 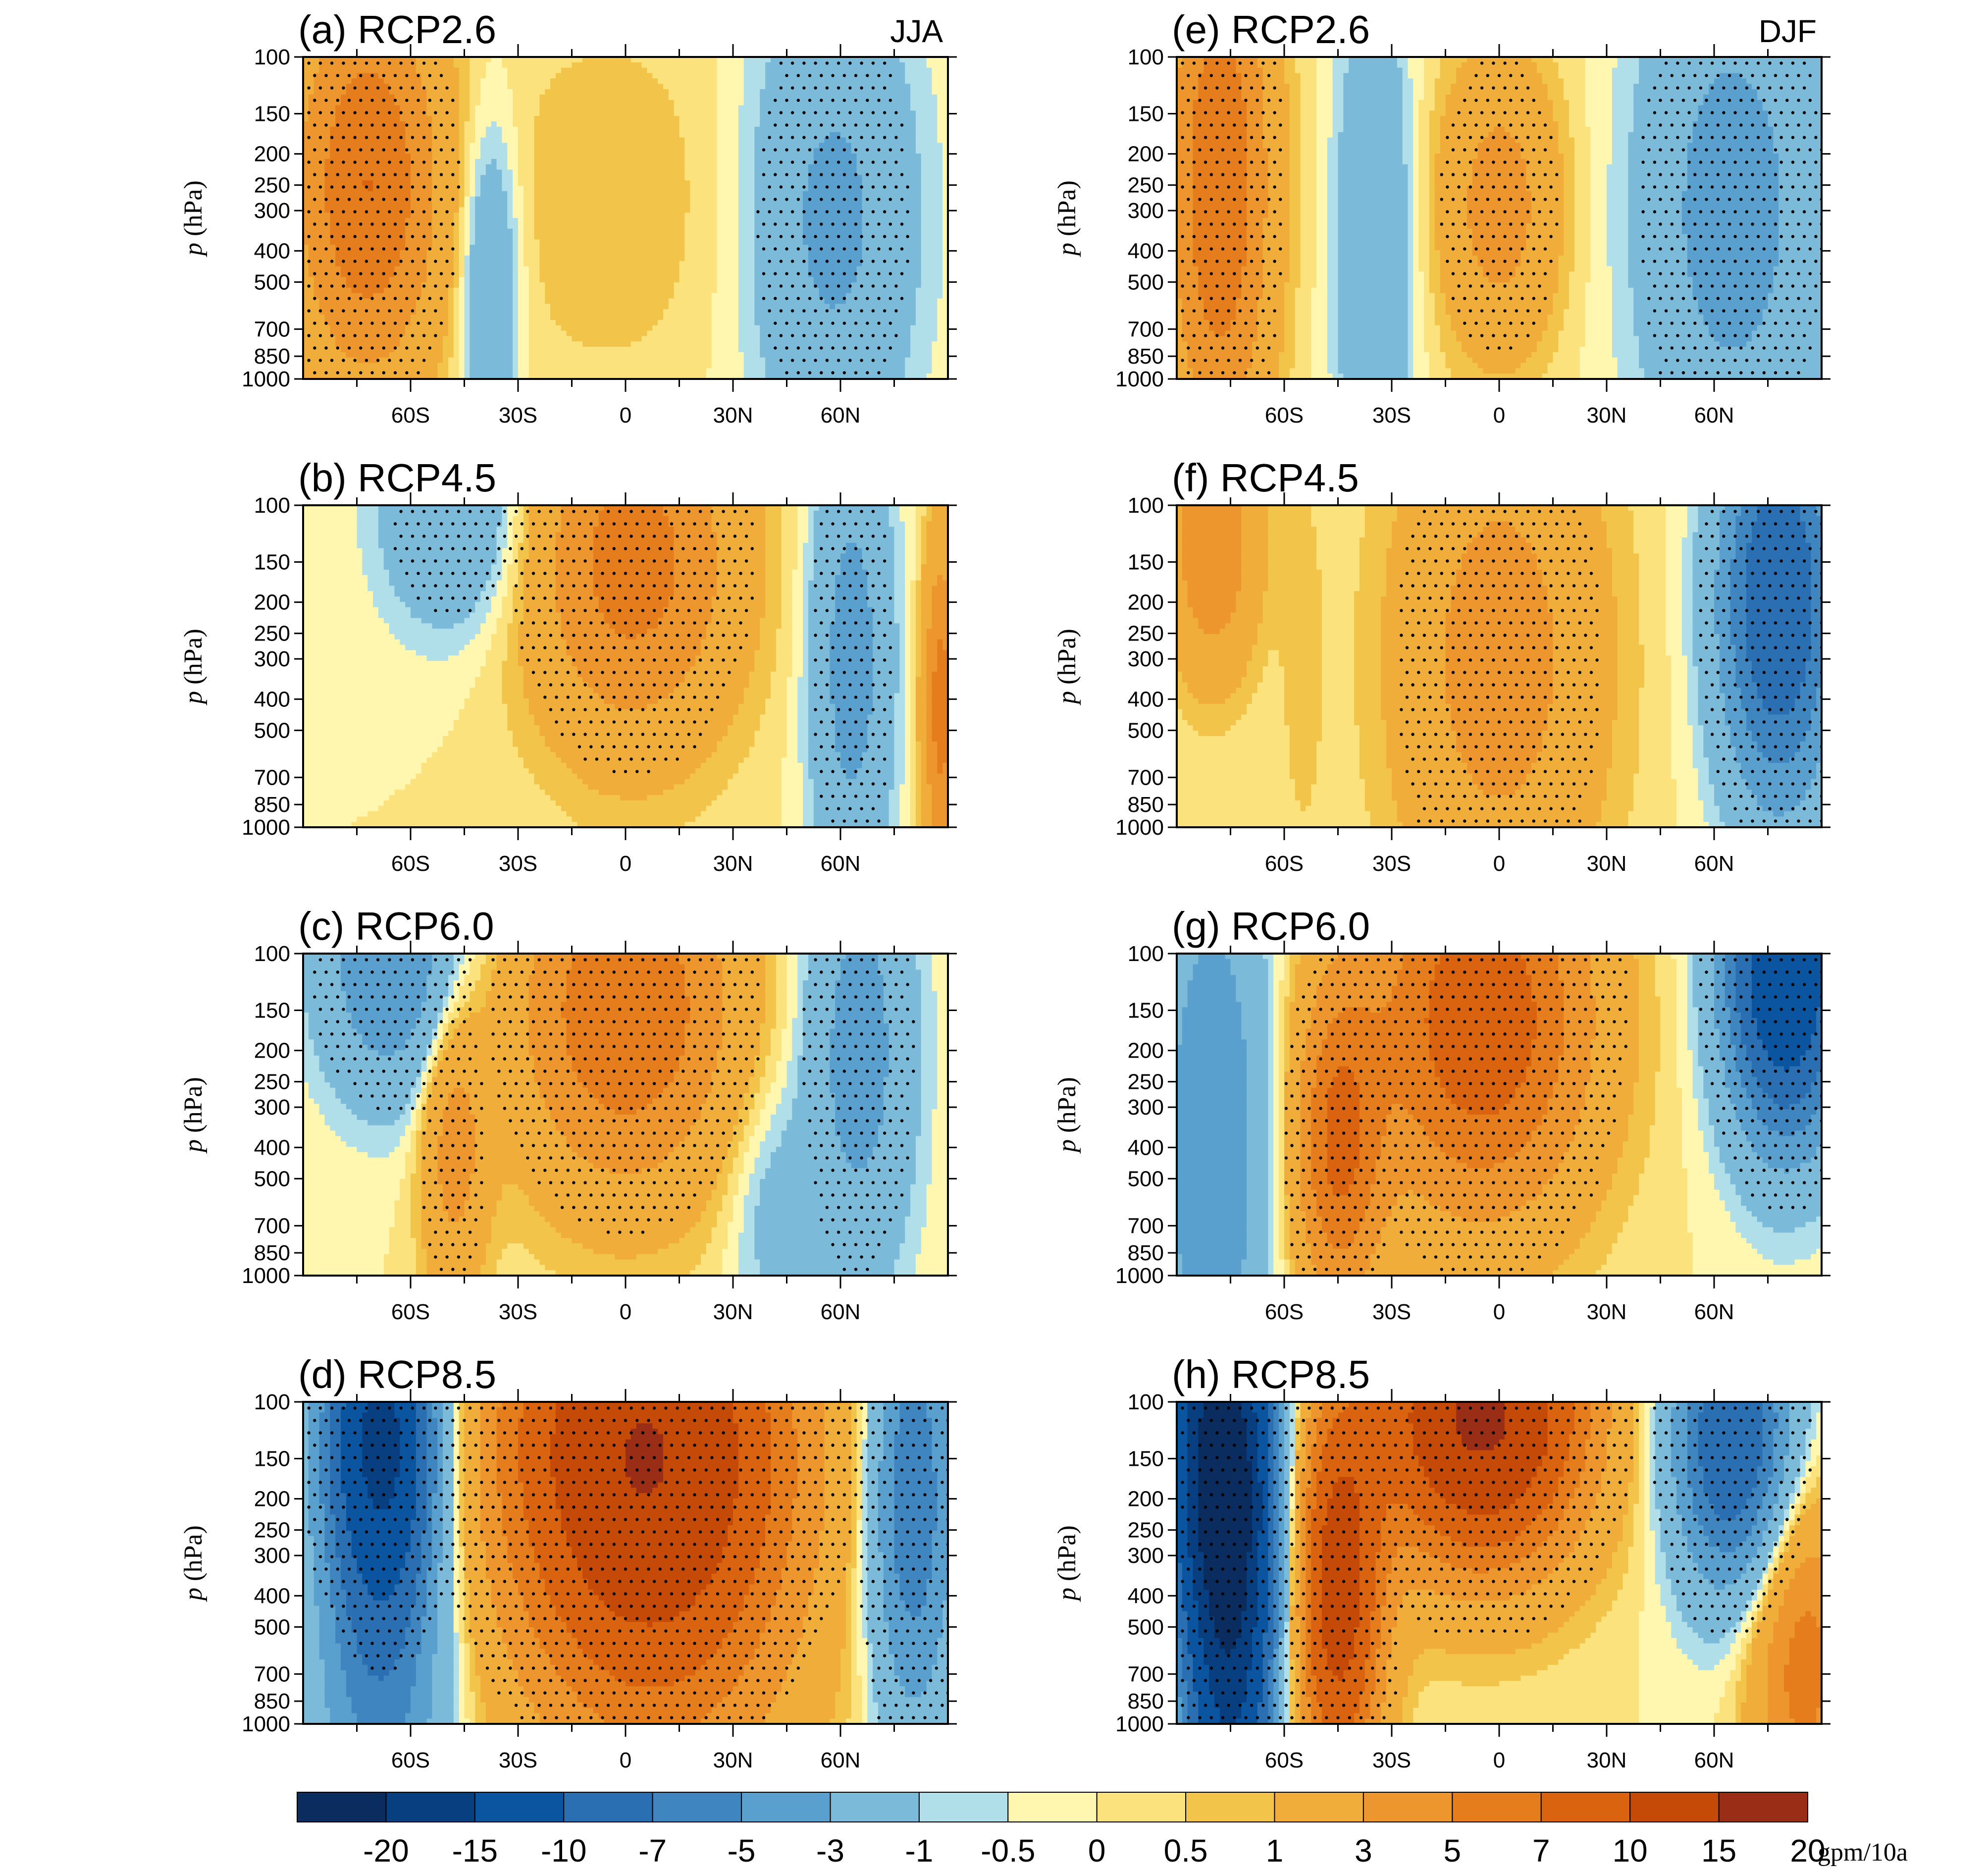 What do you see at coordinates (475, 1851) in the screenshot?
I see `colorbar-label: -15` at bounding box center [475, 1851].